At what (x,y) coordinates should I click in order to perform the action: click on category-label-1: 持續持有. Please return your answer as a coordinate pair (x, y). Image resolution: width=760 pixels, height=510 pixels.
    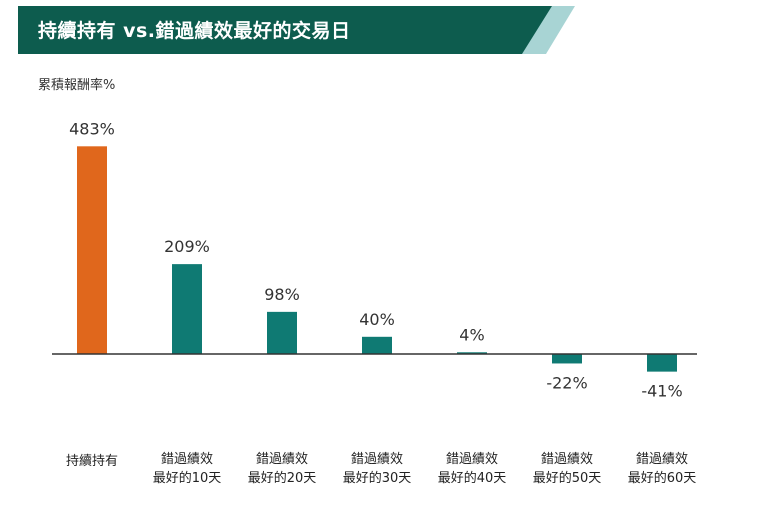
    Looking at the image, I should click on (92, 461).